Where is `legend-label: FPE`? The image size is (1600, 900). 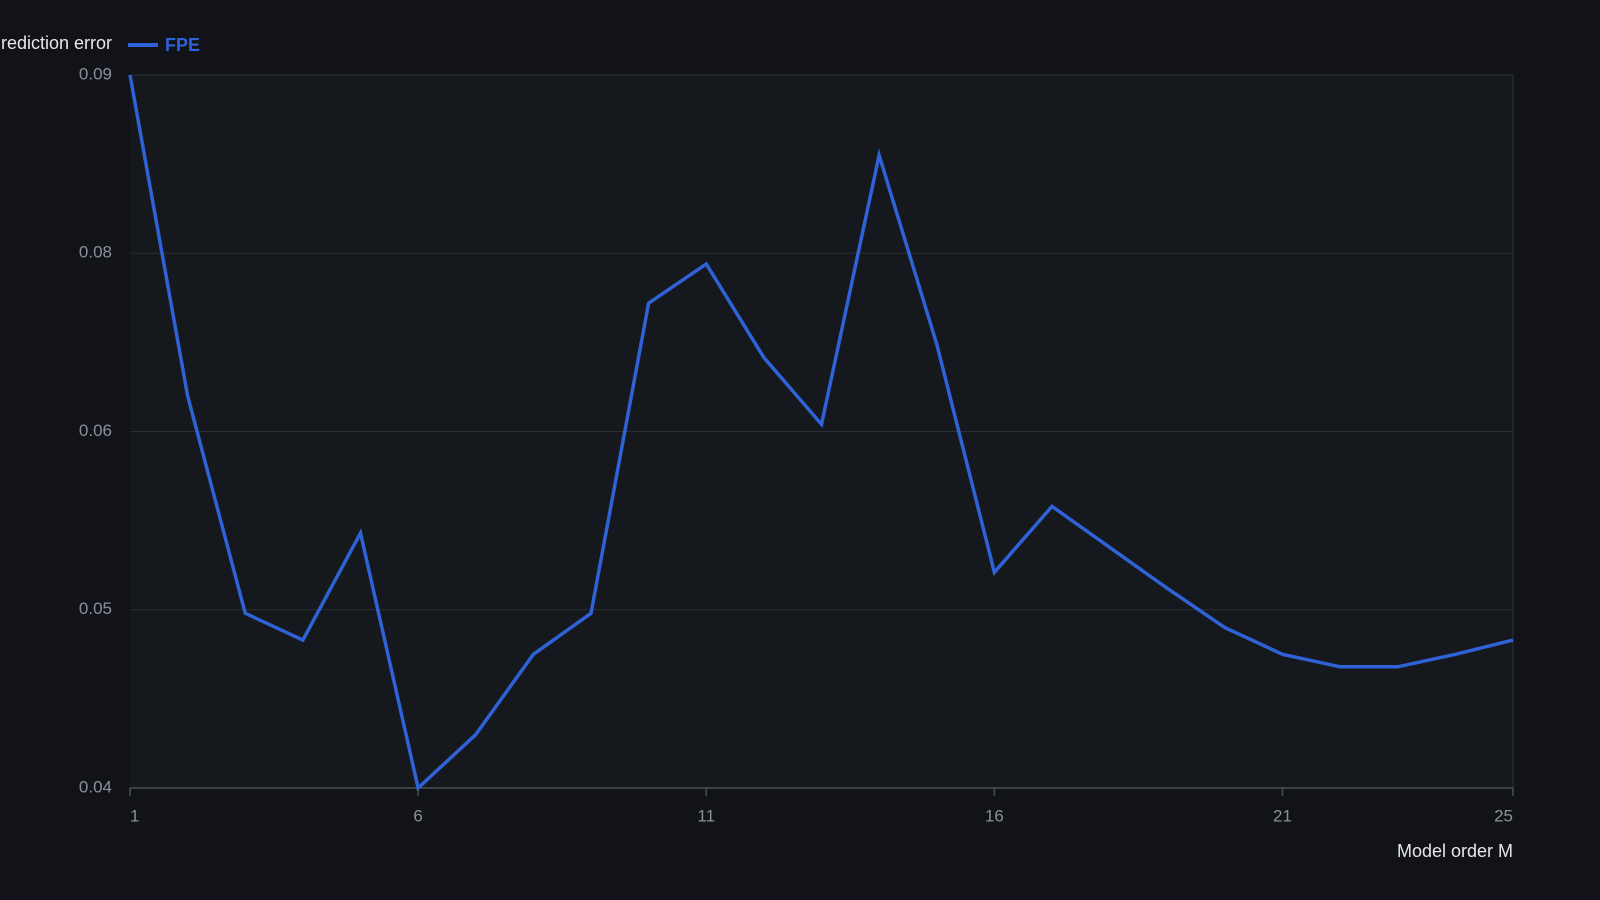
legend-label: FPE is located at coordinates (182, 45).